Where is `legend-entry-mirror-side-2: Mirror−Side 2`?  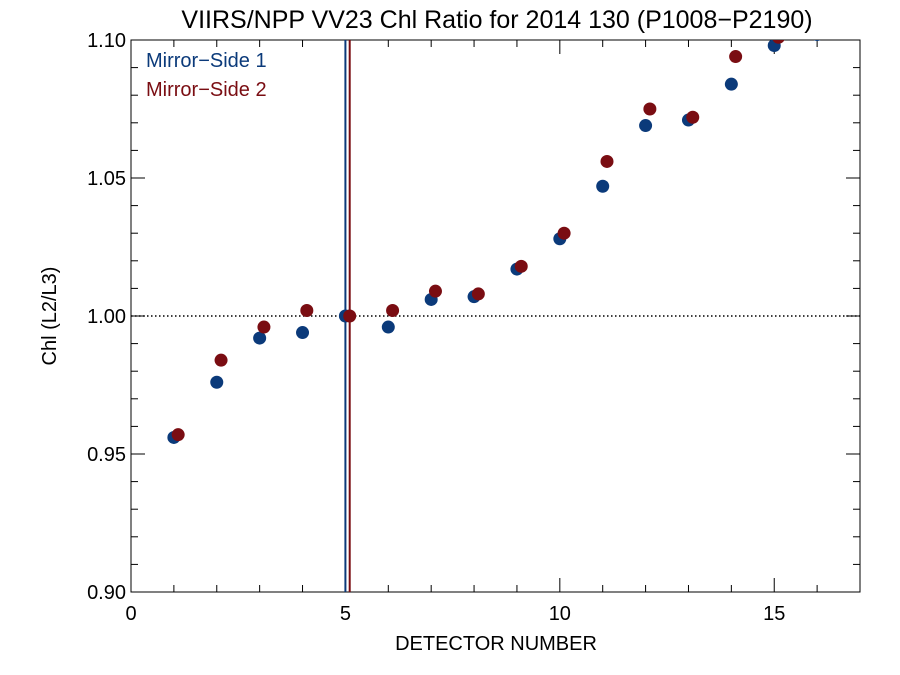
legend-entry-mirror-side-2: Mirror−Side 2 is located at coordinates (206, 90).